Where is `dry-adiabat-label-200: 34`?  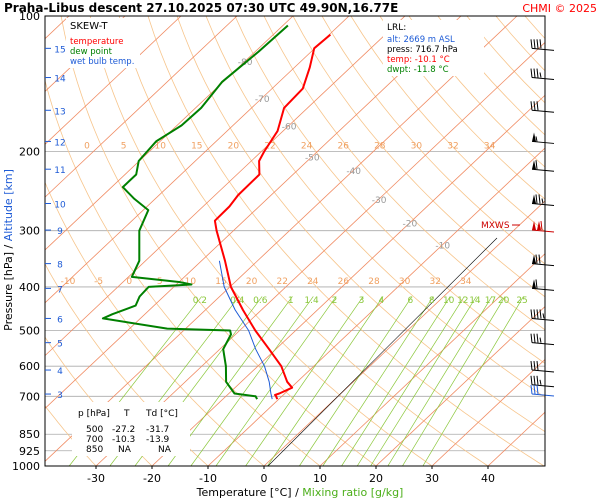 dry-adiabat-label-200: 34 is located at coordinates (490, 146).